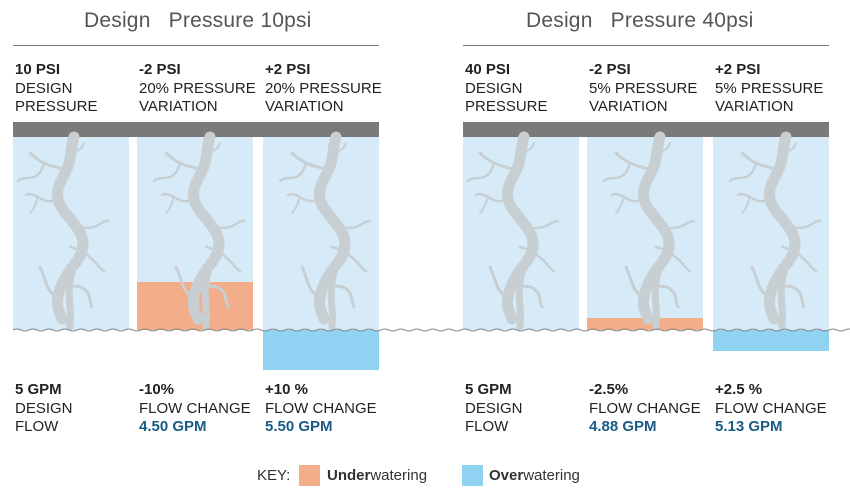  I want to click on key-label: KEY:, so click(274, 475).